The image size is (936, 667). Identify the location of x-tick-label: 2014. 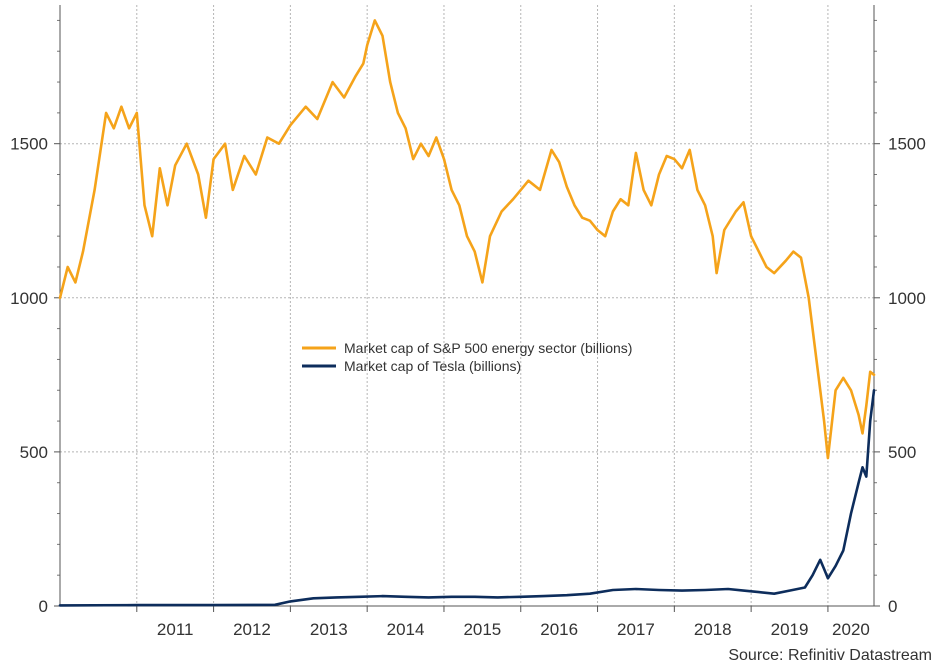
(406, 629).